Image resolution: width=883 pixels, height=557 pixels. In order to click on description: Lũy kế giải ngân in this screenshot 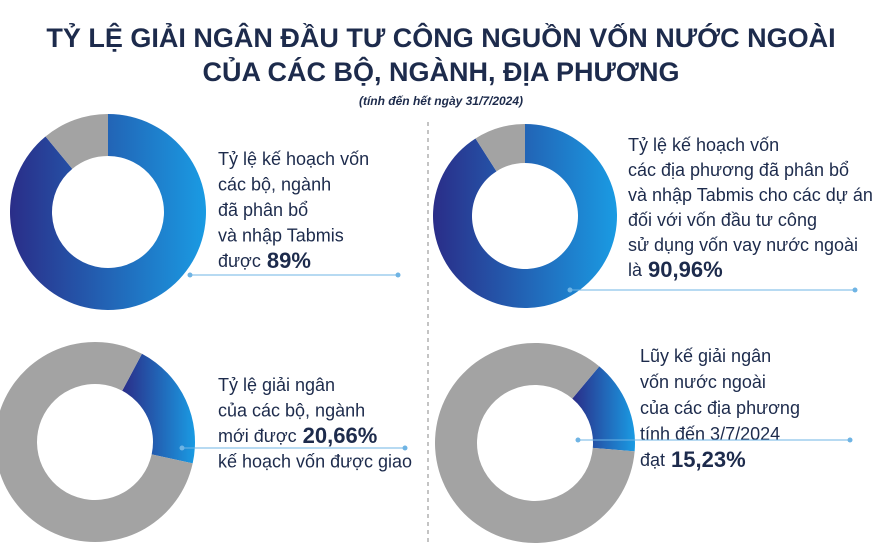, I will do `click(705, 356)`.